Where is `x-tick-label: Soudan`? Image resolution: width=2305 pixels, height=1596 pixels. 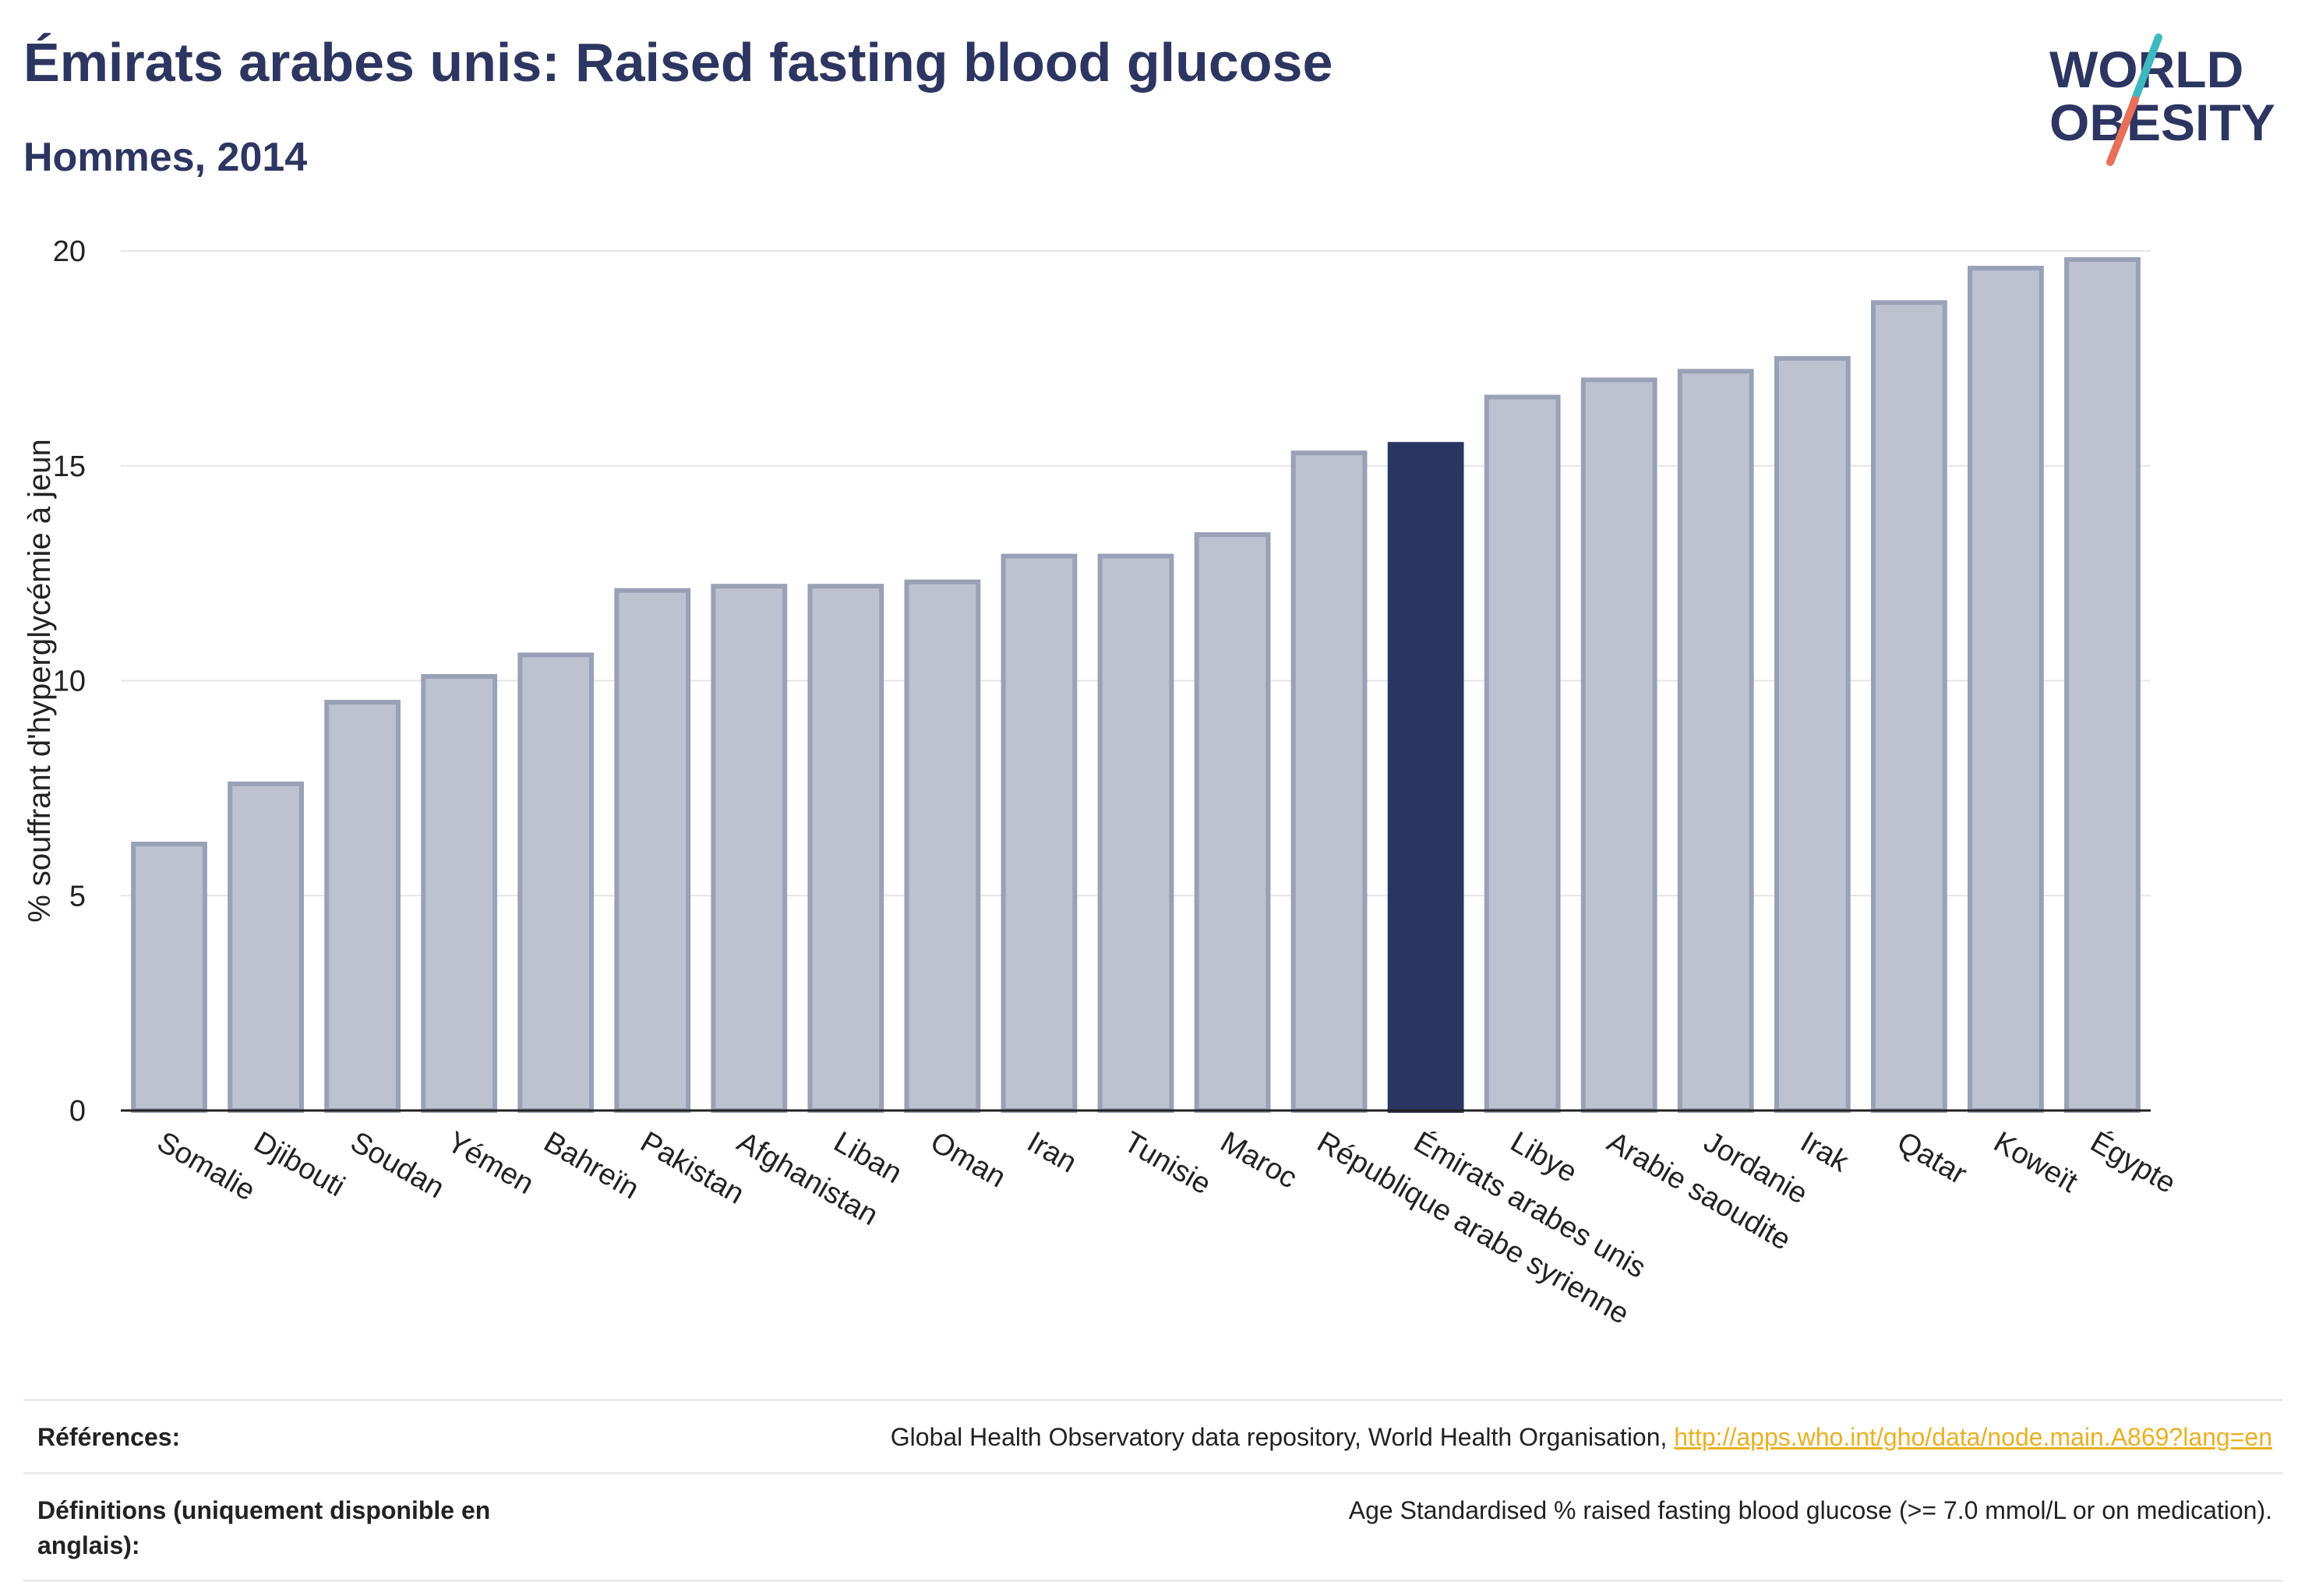 x-tick-label: Soudan is located at coordinates (397, 1165).